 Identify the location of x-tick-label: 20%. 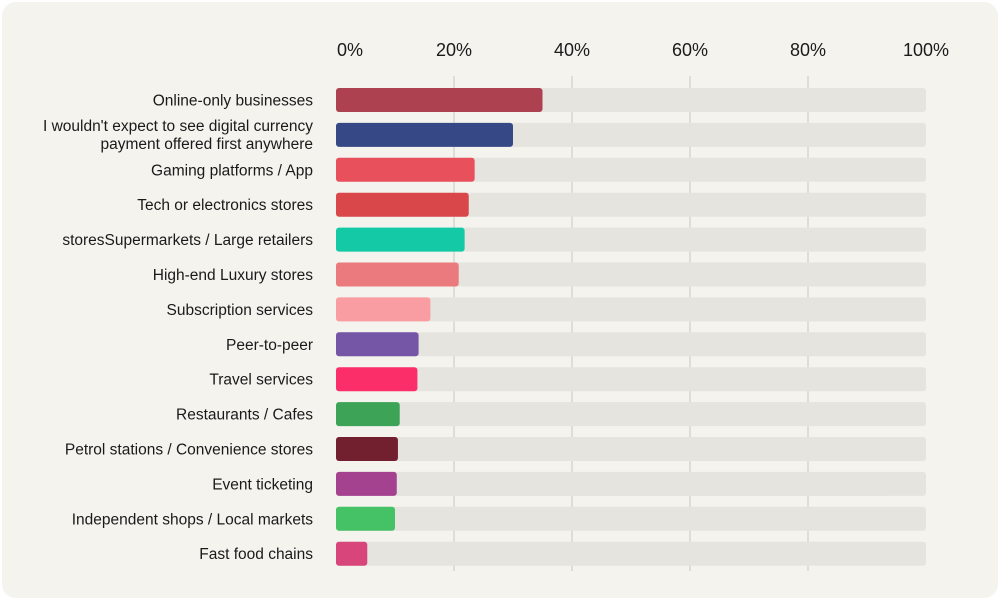
(454, 50).